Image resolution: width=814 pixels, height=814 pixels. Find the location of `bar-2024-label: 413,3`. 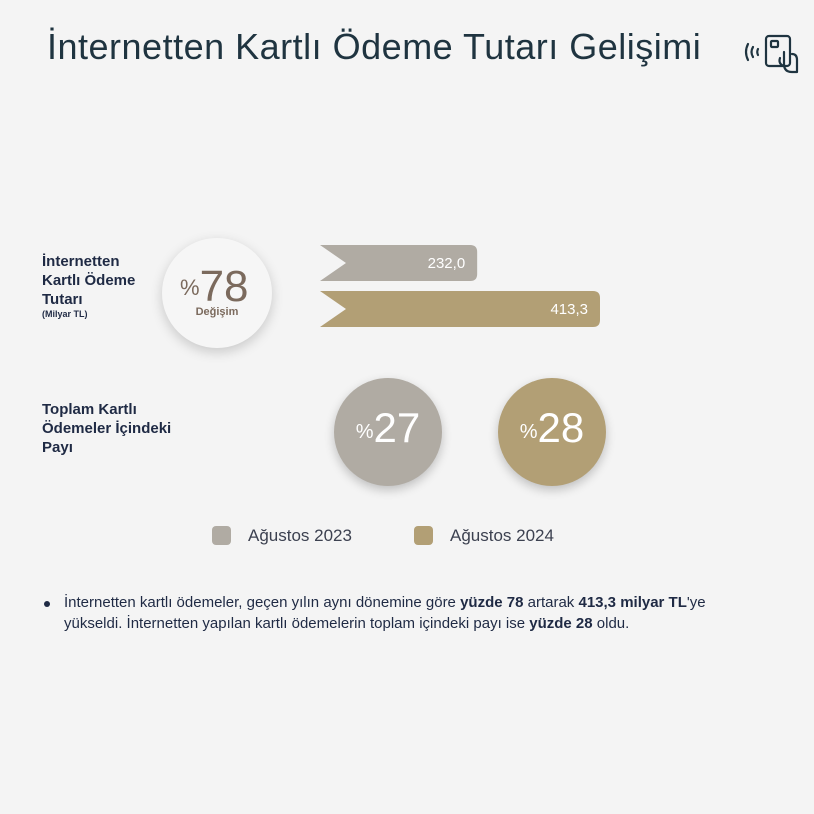

bar-2024-label: 413,3 is located at coordinates (569, 309).